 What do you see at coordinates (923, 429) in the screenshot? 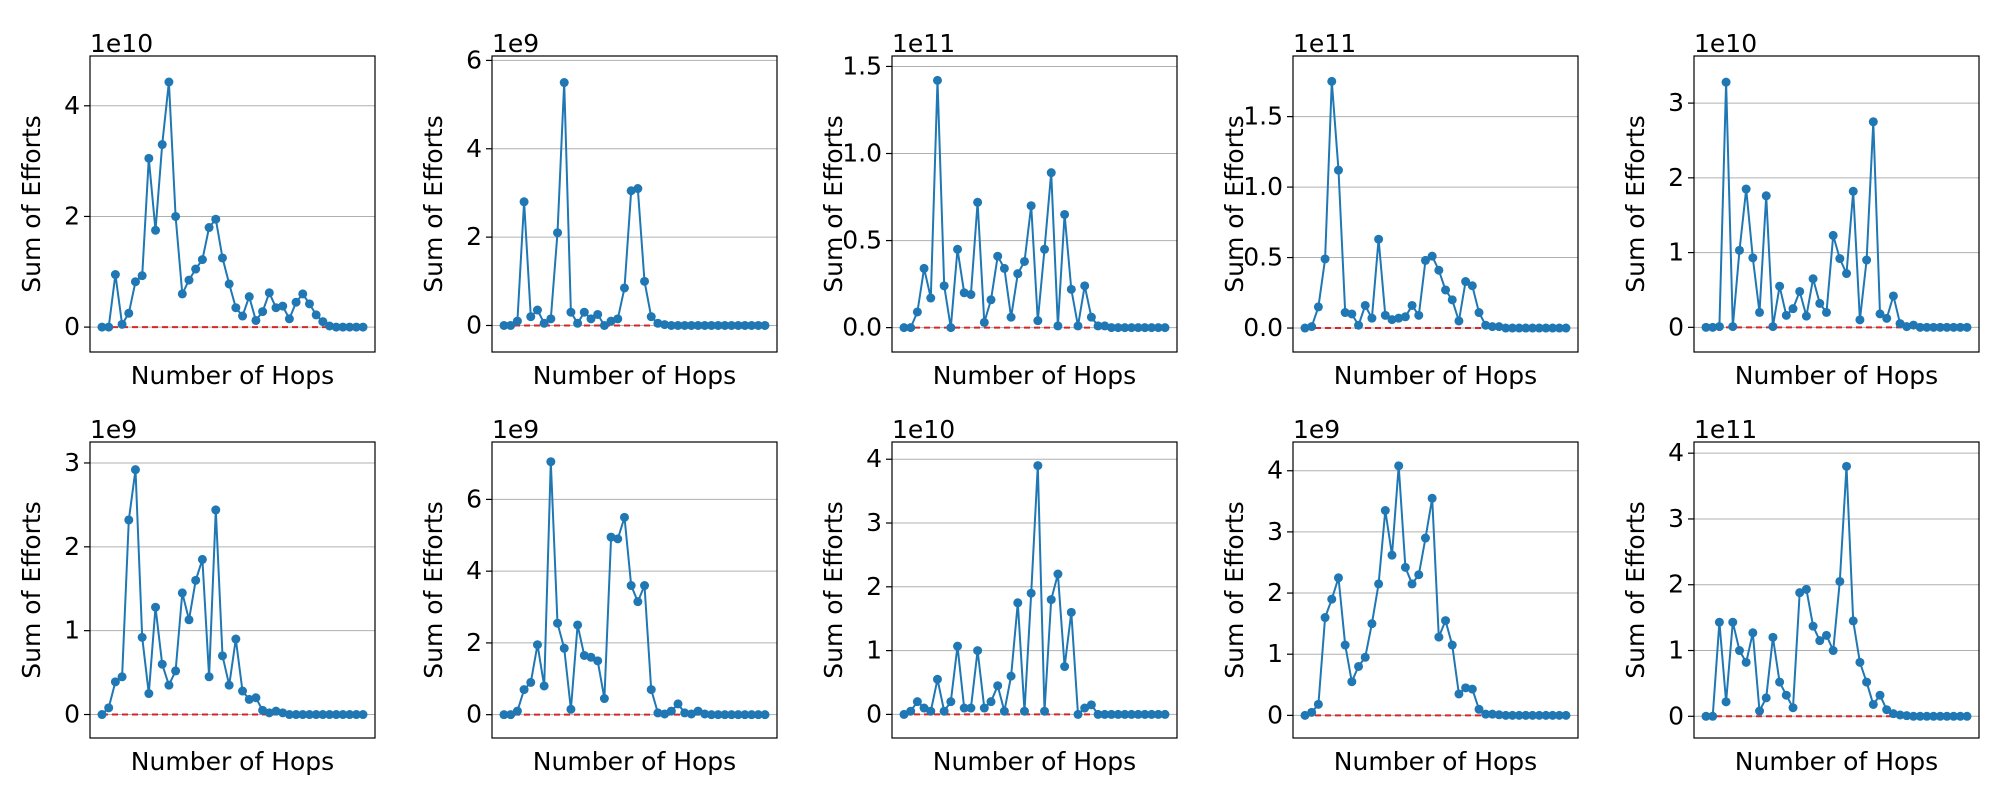
I see `exponent-label: 1e10` at bounding box center [923, 429].